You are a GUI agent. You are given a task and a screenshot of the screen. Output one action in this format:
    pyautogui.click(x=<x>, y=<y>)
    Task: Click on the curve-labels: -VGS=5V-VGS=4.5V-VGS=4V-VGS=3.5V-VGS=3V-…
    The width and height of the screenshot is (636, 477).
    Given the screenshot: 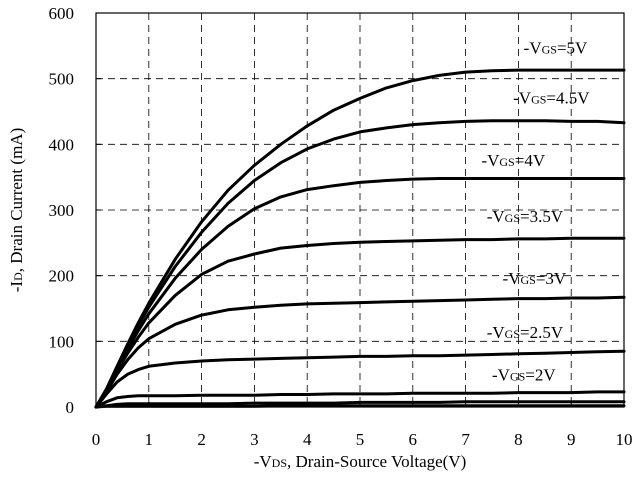 What is the action you would take?
    pyautogui.click(x=535, y=212)
    